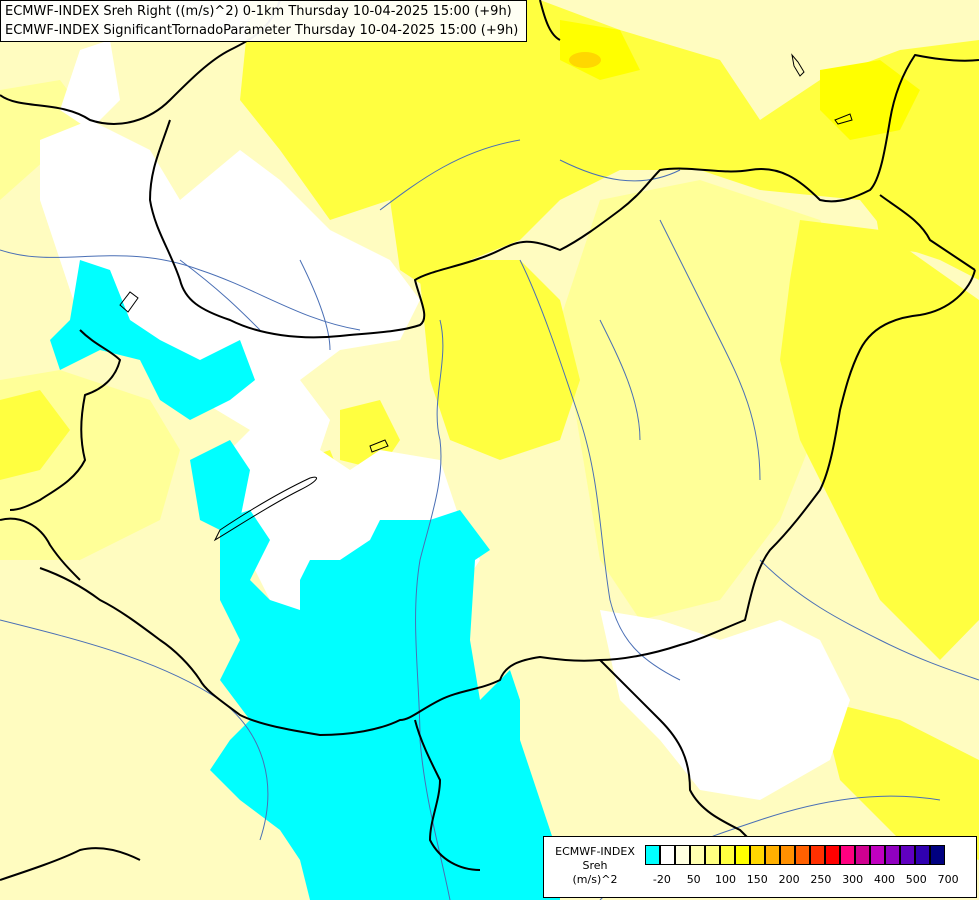 This screenshot has height=900, width=979. I want to click on orange-core, so click(585, 60).